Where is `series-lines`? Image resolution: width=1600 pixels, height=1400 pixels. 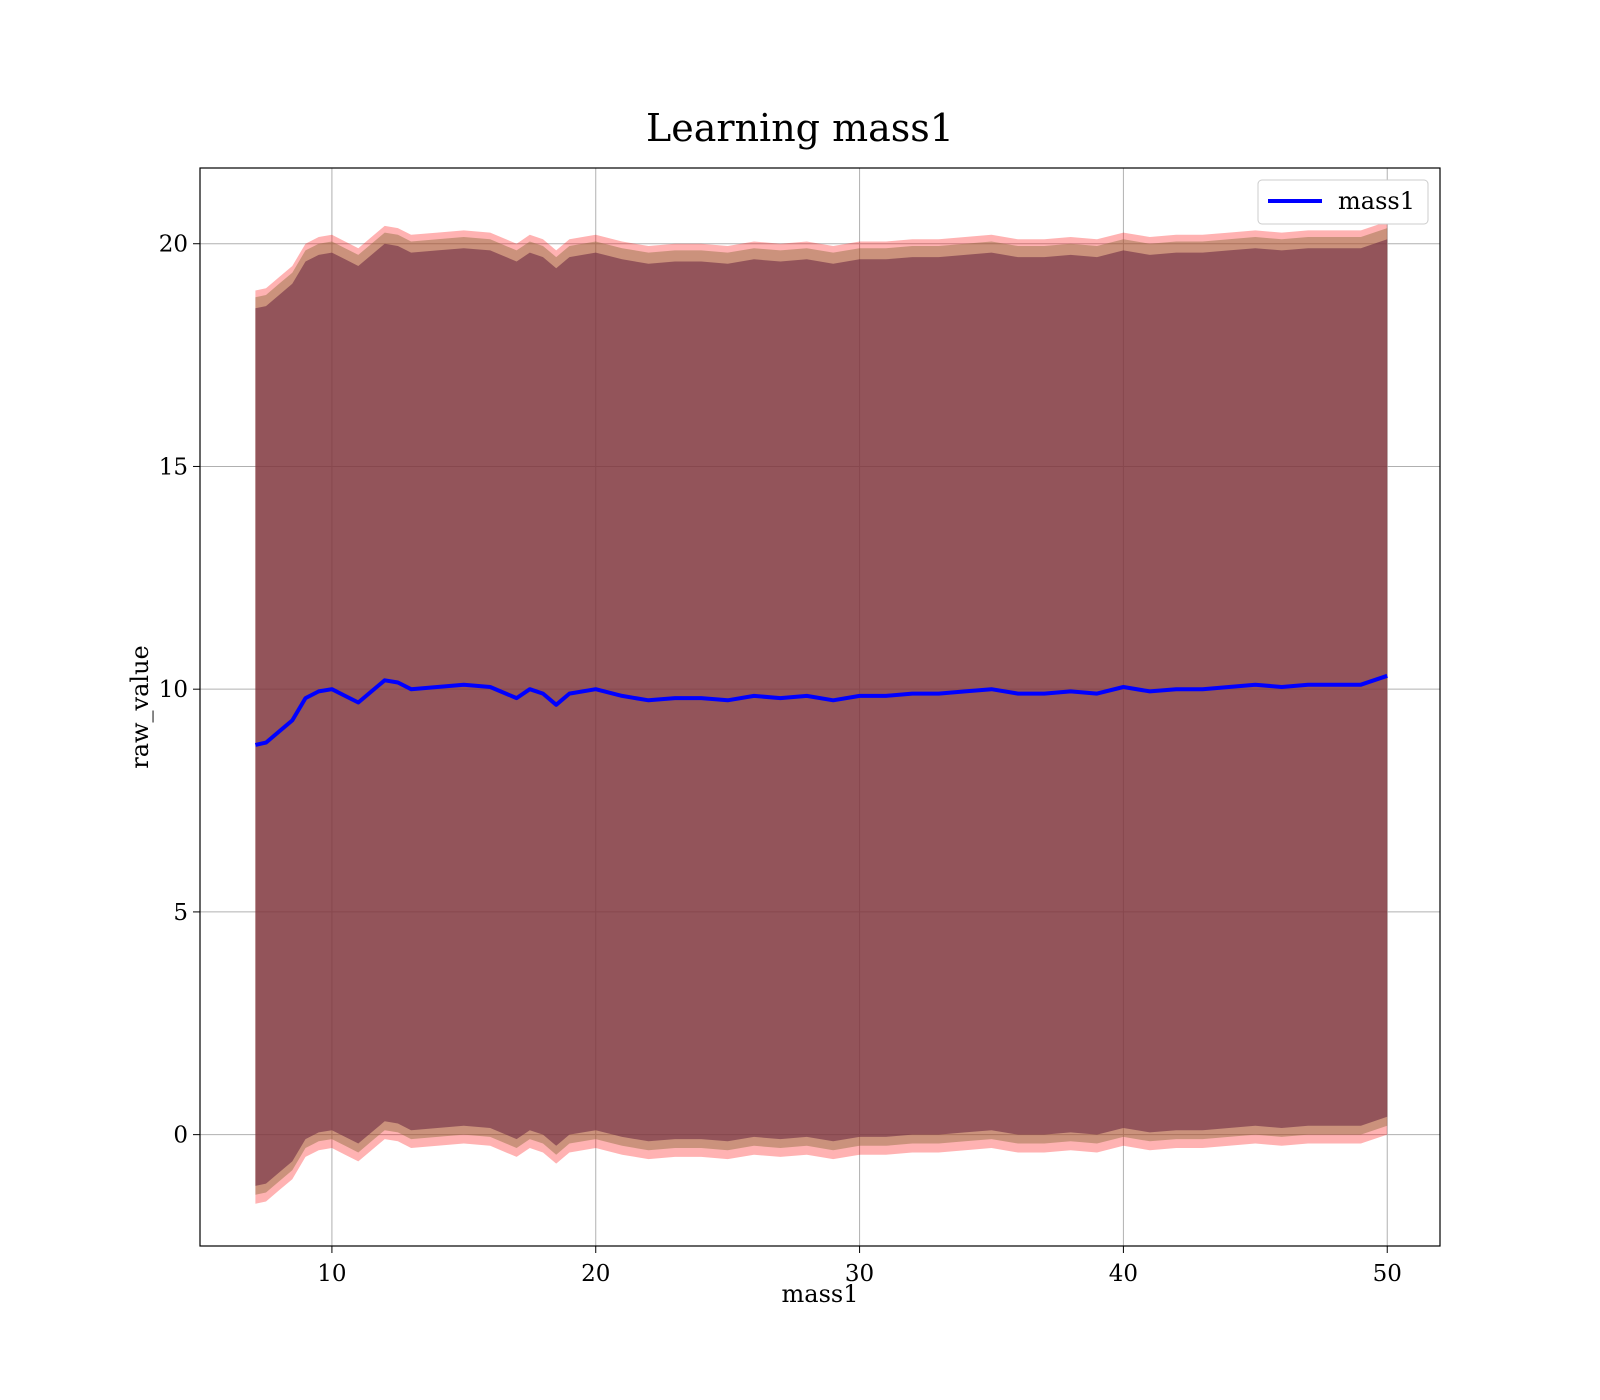
series-lines is located at coordinates (821, 710).